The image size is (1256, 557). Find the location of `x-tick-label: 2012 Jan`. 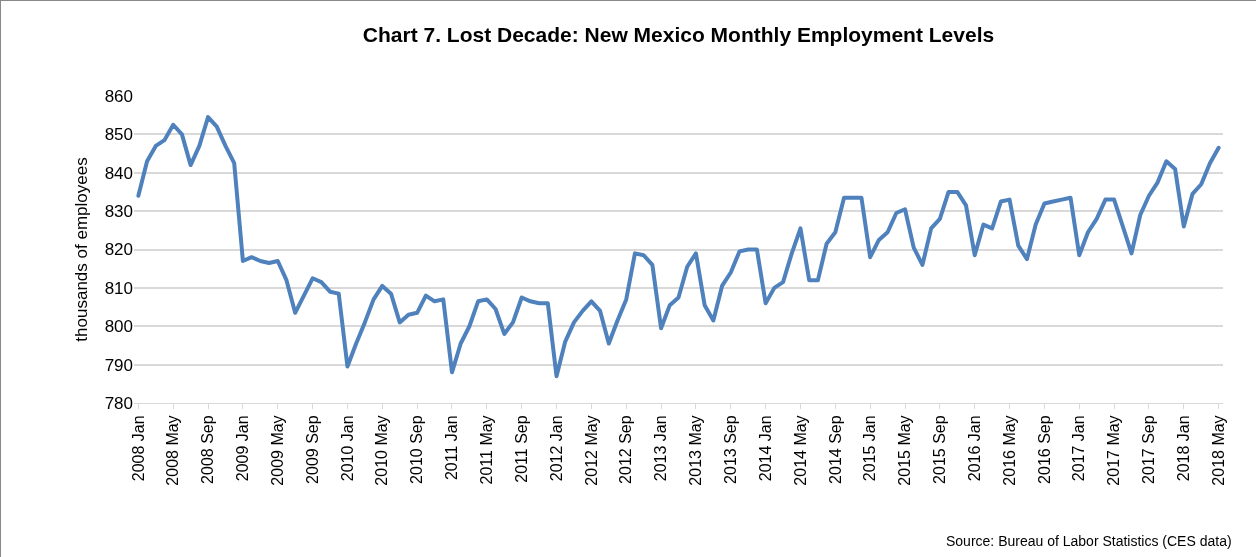

x-tick-label: 2012 Jan is located at coordinates (556, 448).